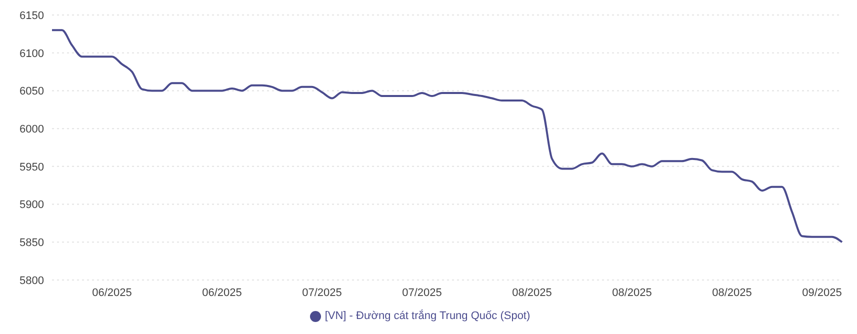 The width and height of the screenshot is (857, 334). What do you see at coordinates (822, 292) in the screenshot?
I see `x-tick-label: 09/2025` at bounding box center [822, 292].